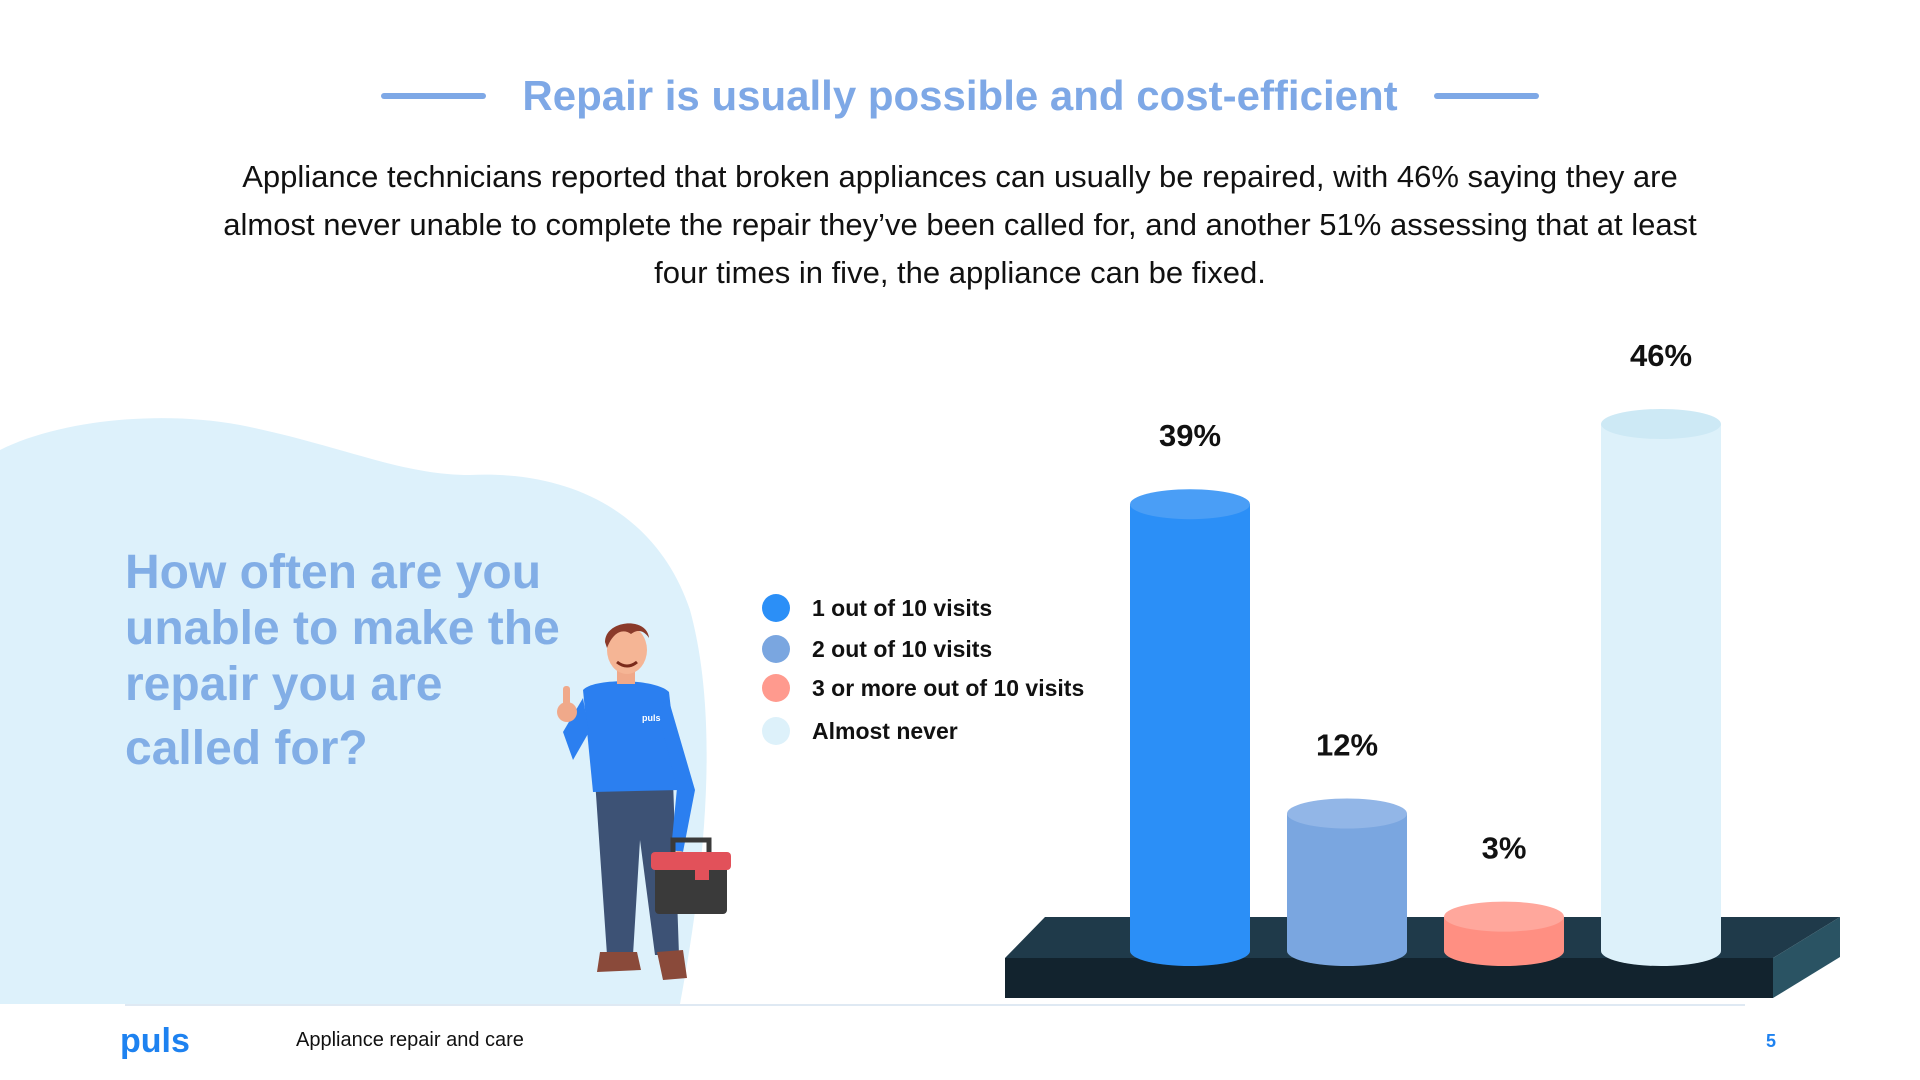  What do you see at coordinates (902, 607) in the screenshot?
I see `legend-label-1: 1 out of 10 visits` at bounding box center [902, 607].